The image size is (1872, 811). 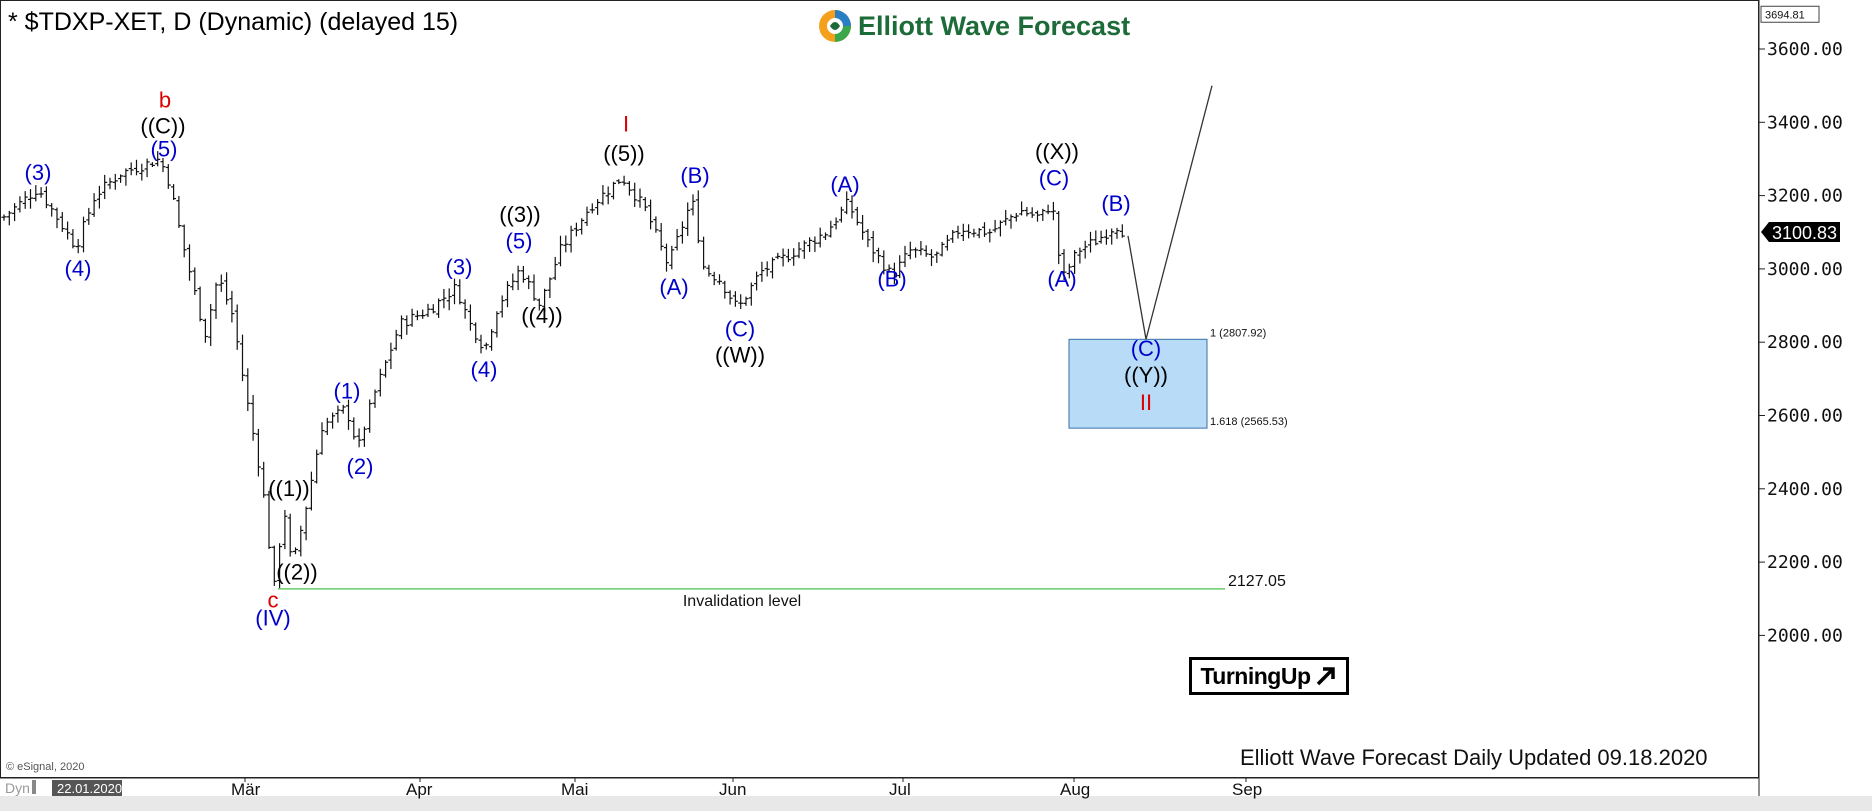 I want to click on last-price-badge, so click(x=1800, y=231).